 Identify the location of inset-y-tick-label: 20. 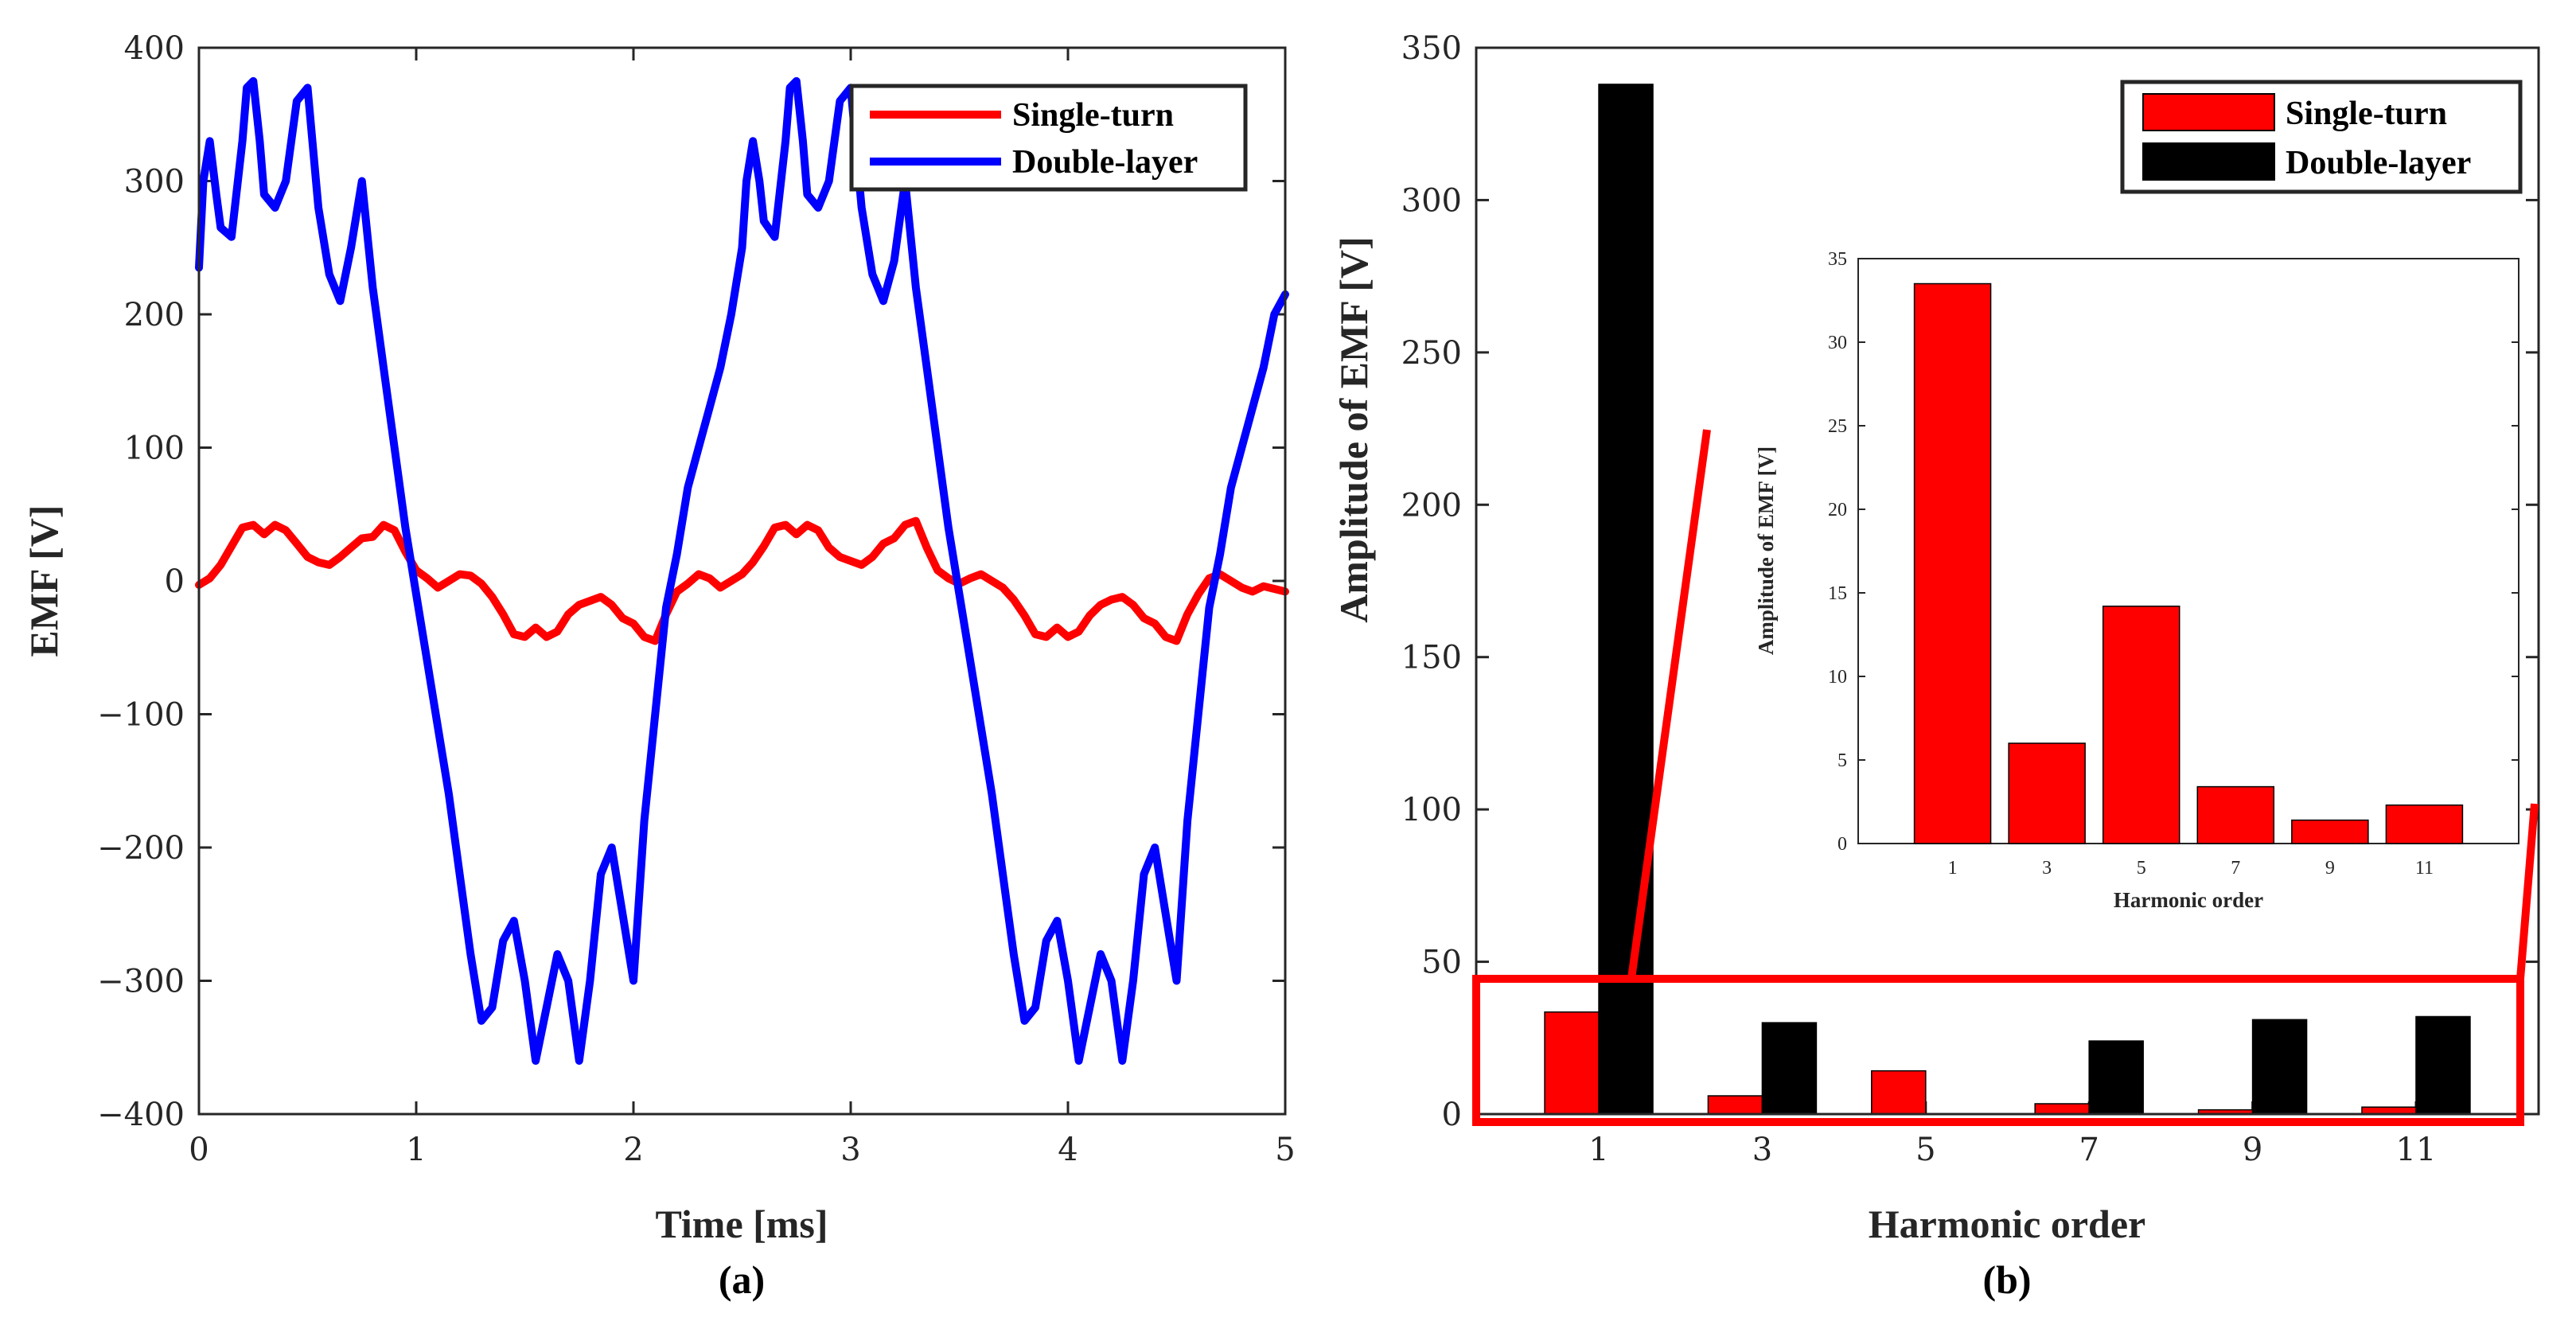
(1837, 510).